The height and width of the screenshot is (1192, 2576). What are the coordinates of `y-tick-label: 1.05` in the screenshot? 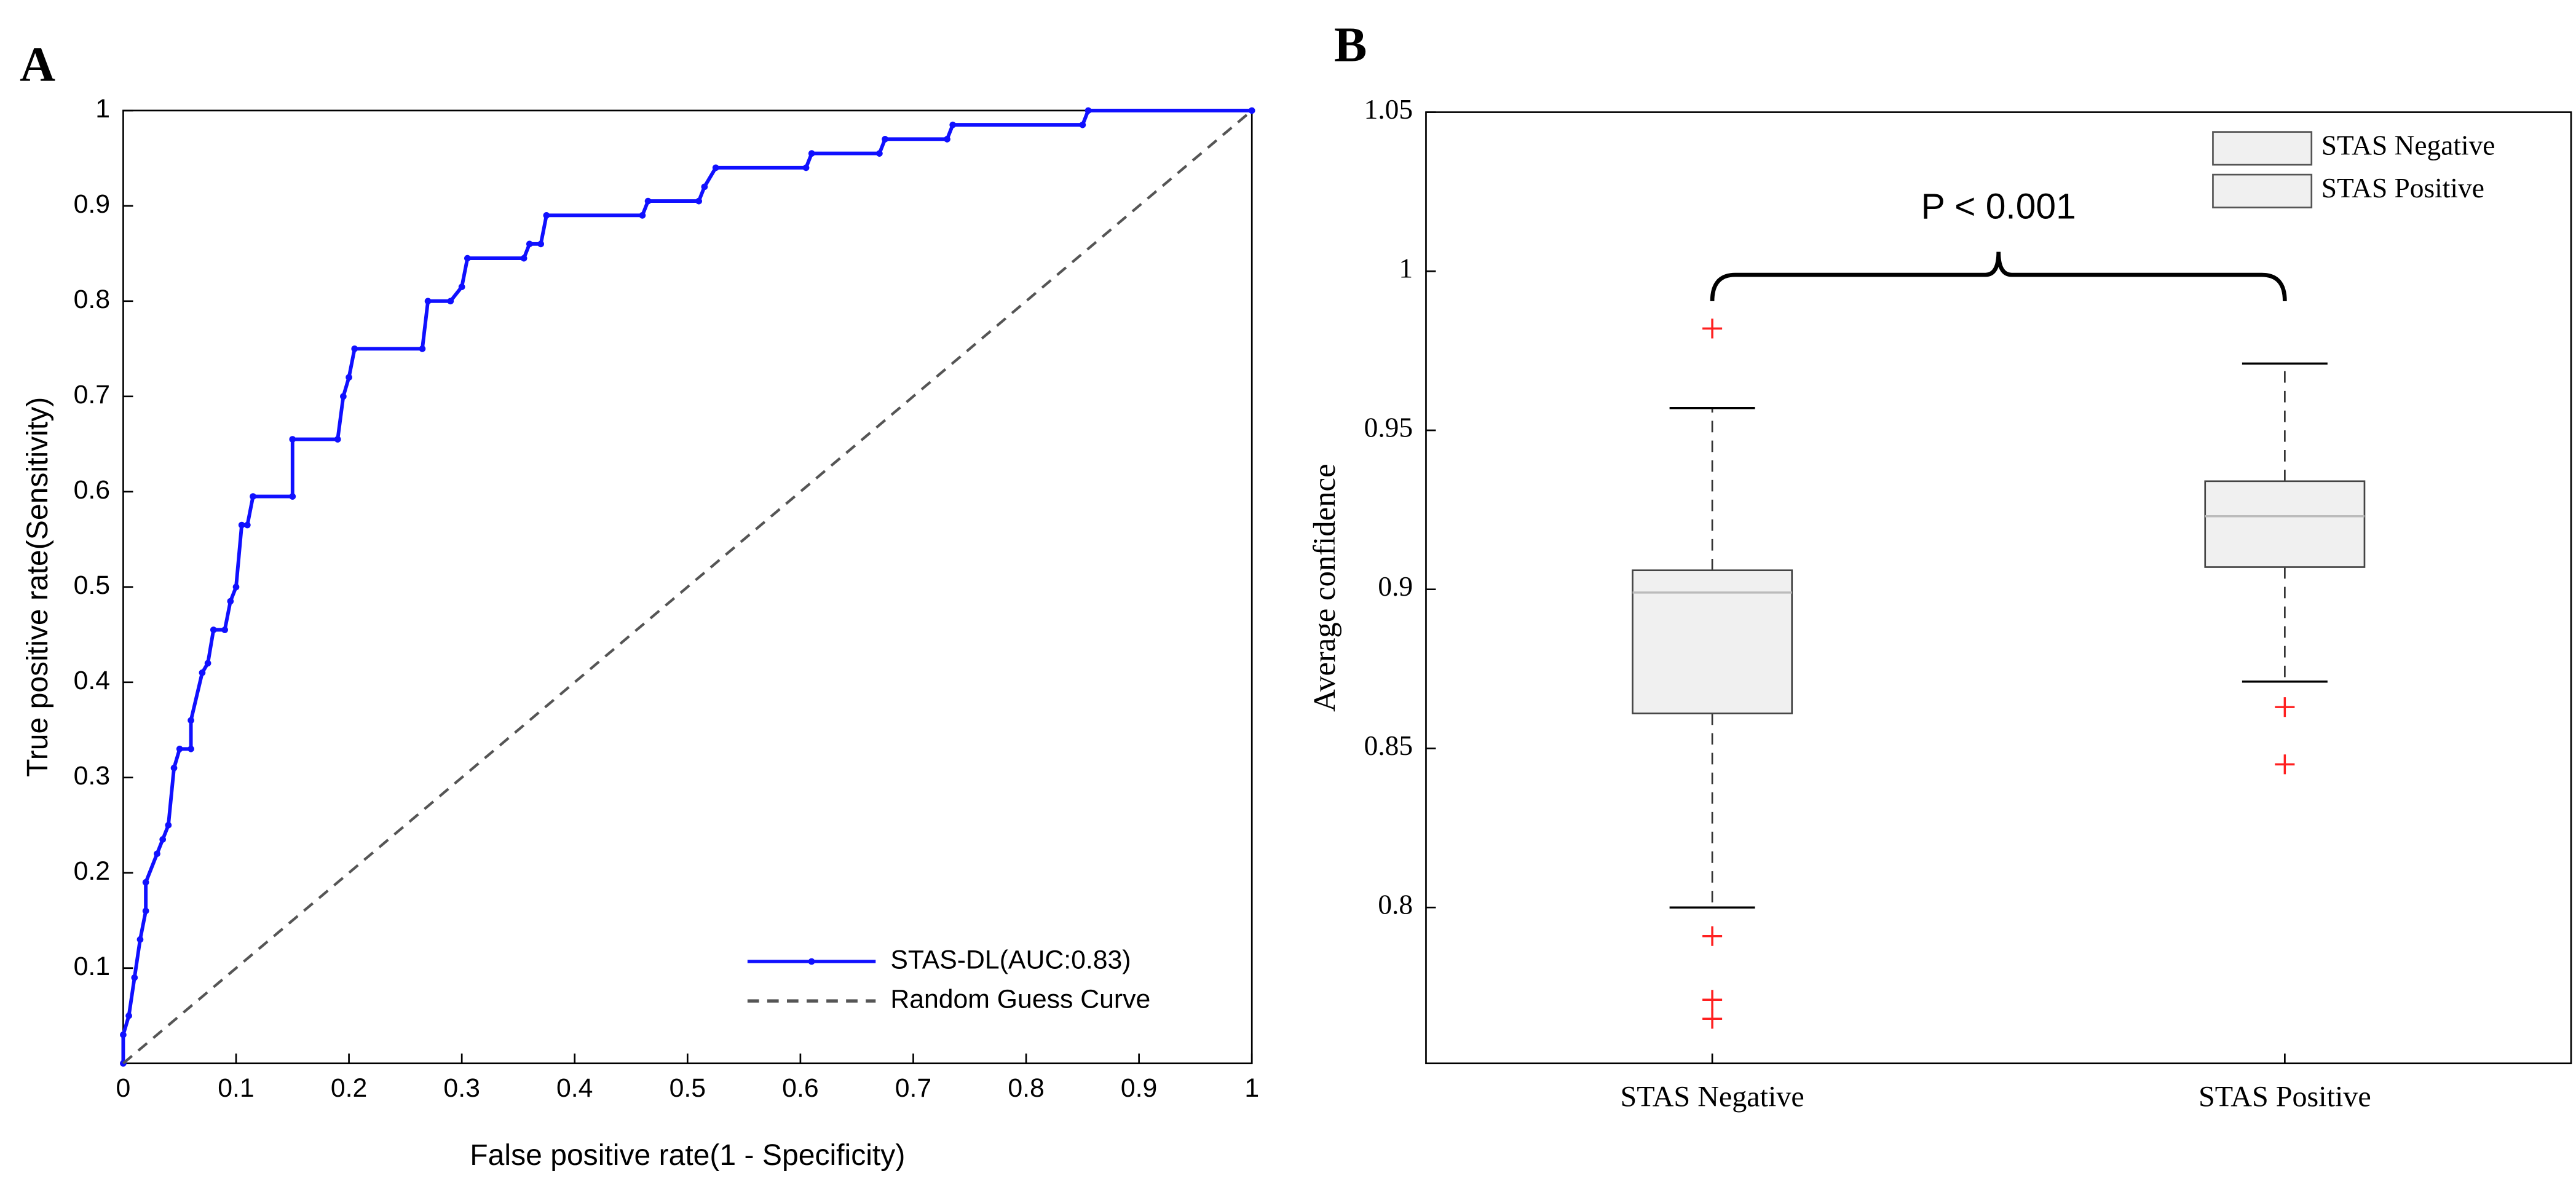 It's located at (1388, 110).